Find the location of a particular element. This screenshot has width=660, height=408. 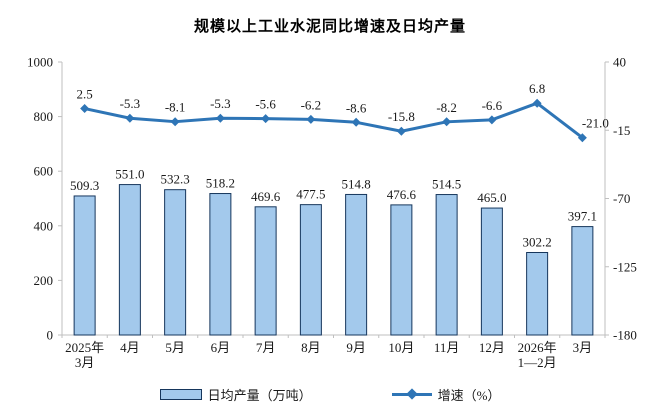

bar-value-label: 532.3 is located at coordinates (175, 179).